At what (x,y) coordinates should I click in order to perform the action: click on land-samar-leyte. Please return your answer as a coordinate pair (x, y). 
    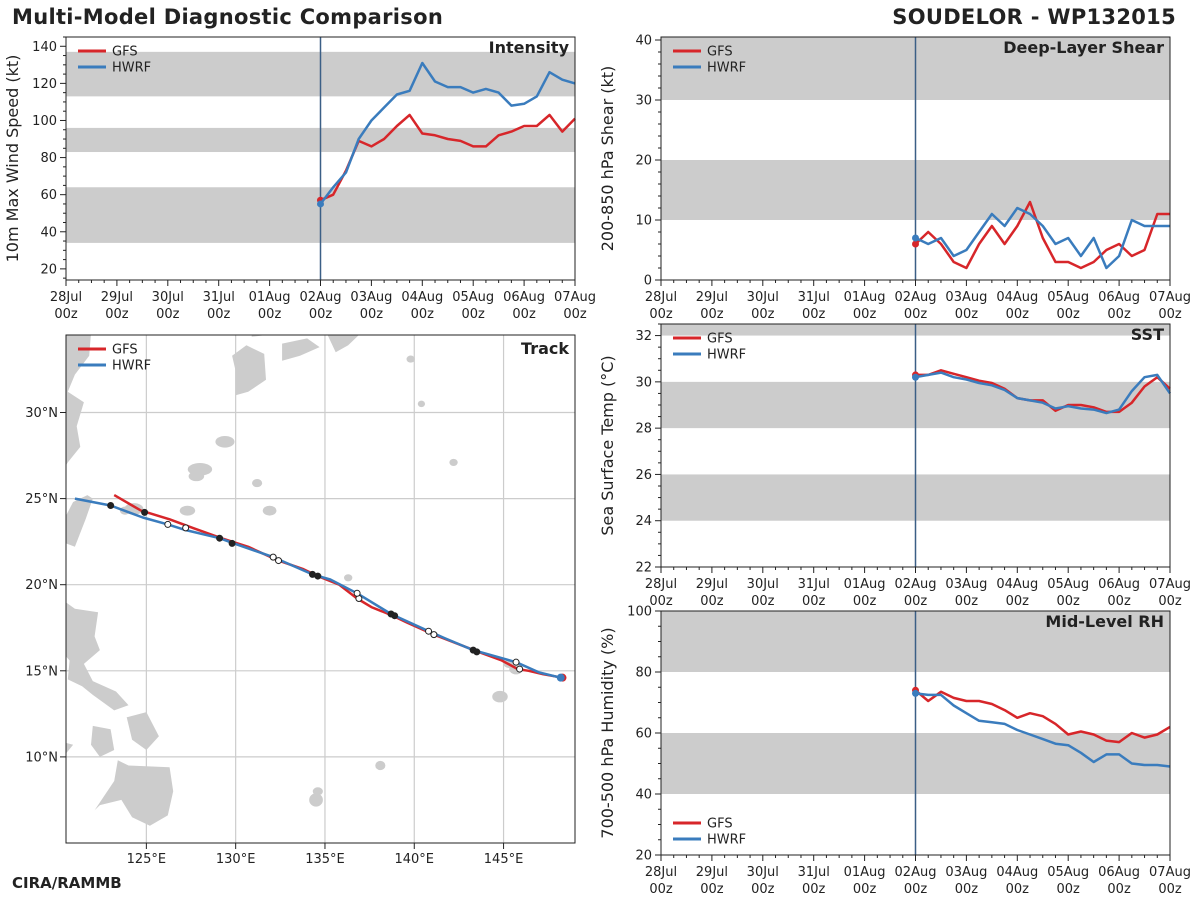
    Looking at the image, I should click on (142, 731).